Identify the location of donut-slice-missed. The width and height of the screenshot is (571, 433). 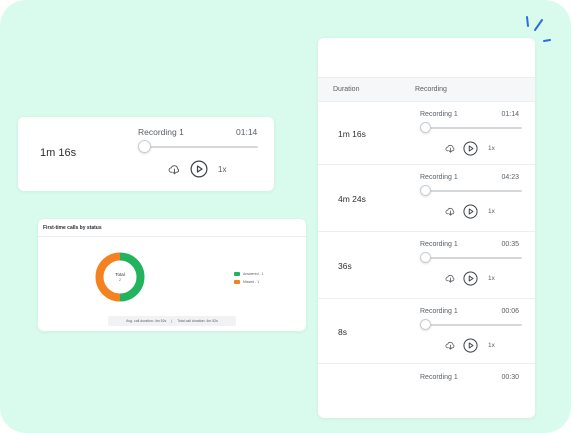
(108, 277).